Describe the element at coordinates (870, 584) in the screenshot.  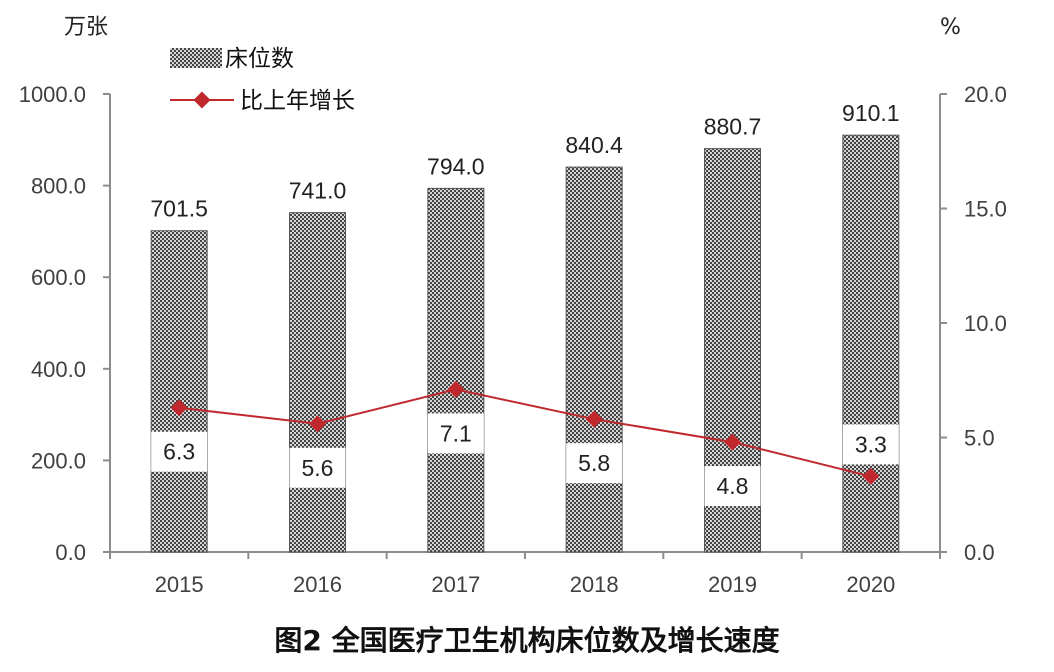
I see `x-tick-label: 2020` at that location.